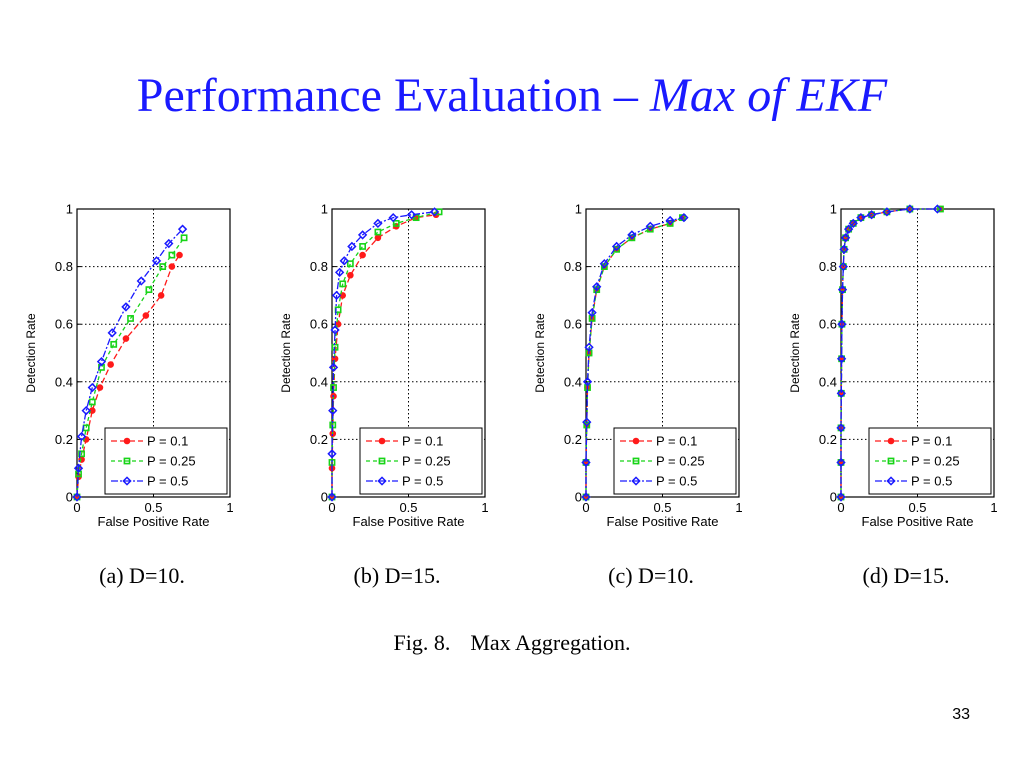 The width and height of the screenshot is (1024, 768). What do you see at coordinates (768, 95) in the screenshot?
I see `slide-title-italic: Max of EKF` at bounding box center [768, 95].